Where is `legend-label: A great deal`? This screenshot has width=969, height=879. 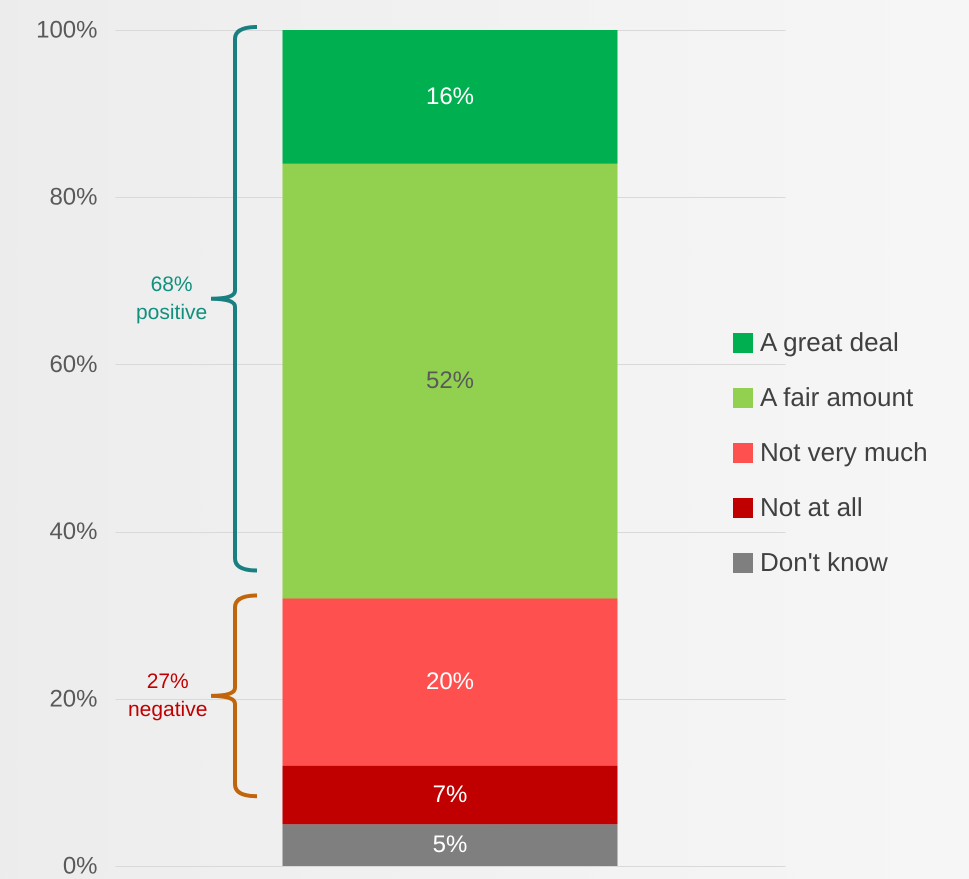
legend-label: A great deal is located at coordinates (829, 342).